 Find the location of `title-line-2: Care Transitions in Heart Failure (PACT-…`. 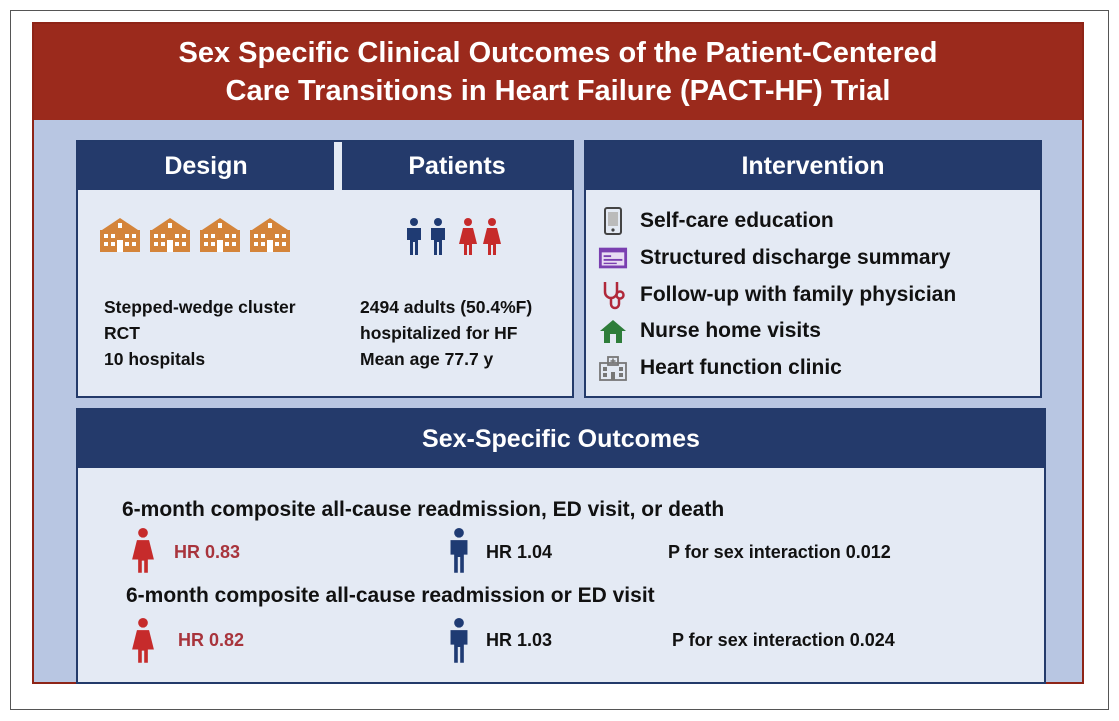

title-line-2: Care Transitions in Heart Failure (PACT-… is located at coordinates (558, 91).